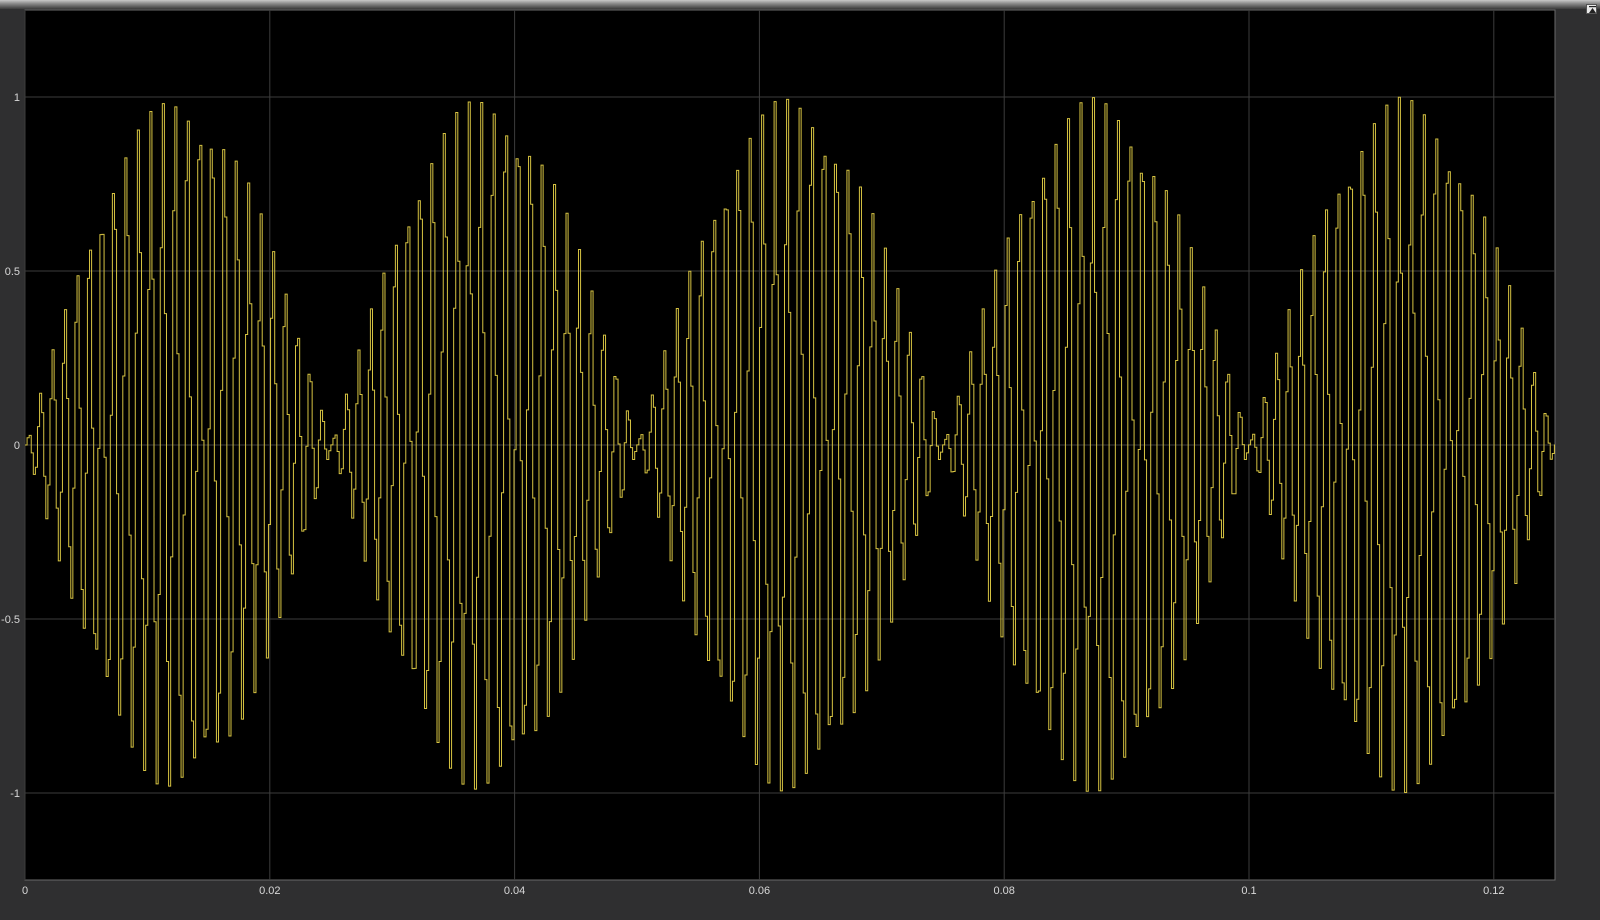 Image resolution: width=1600 pixels, height=920 pixels. I want to click on x-tick-label: 0.04, so click(514, 891).